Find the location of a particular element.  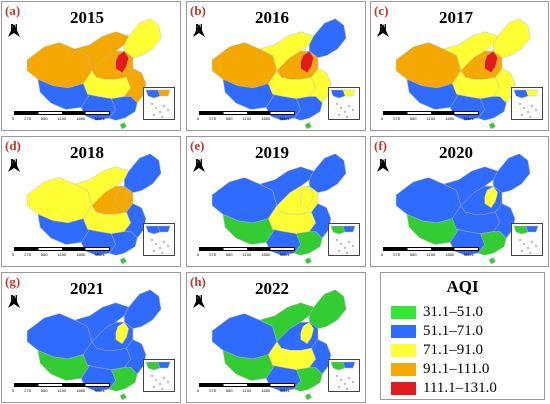

legend-label: 31.1–51.0 is located at coordinates (453, 312).